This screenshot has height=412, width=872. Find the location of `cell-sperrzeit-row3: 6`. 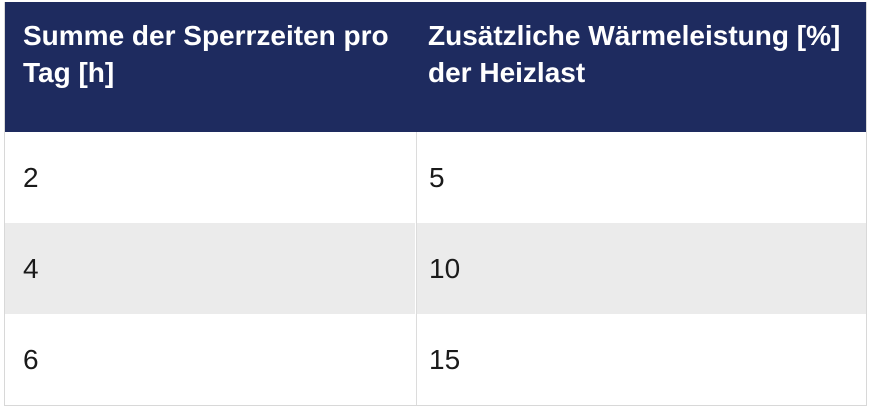

cell-sperrzeit-row3: 6 is located at coordinates (210, 359).